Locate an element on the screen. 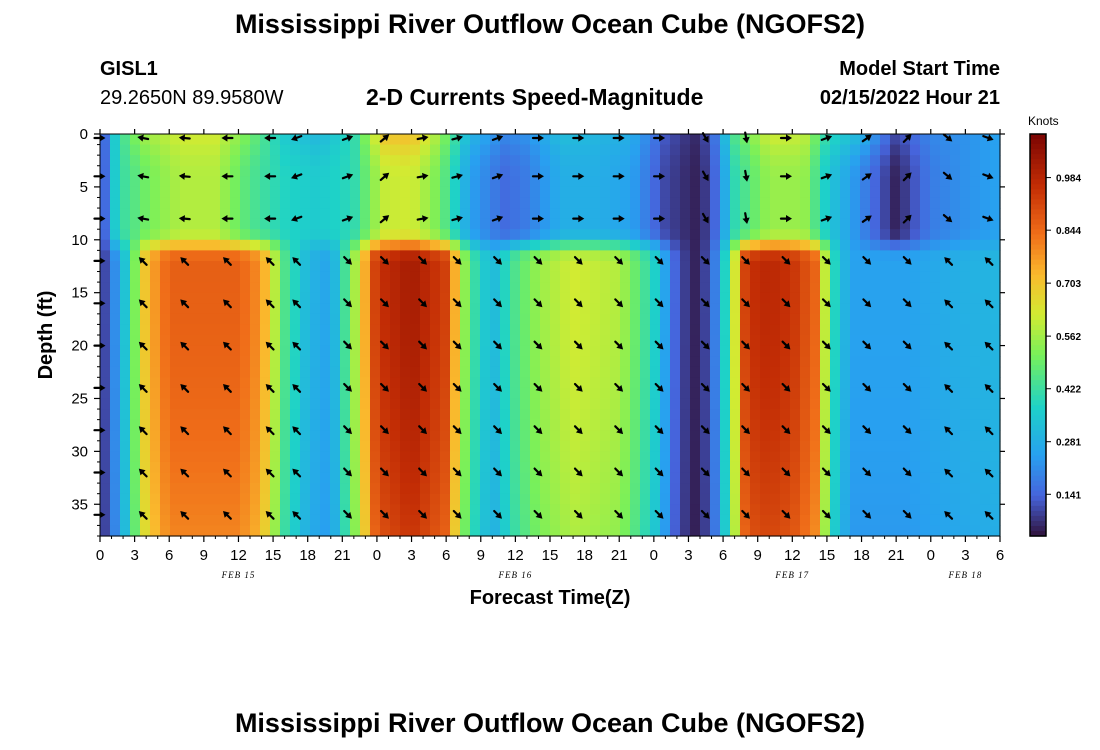  station-id: GISL1 is located at coordinates (129, 69).